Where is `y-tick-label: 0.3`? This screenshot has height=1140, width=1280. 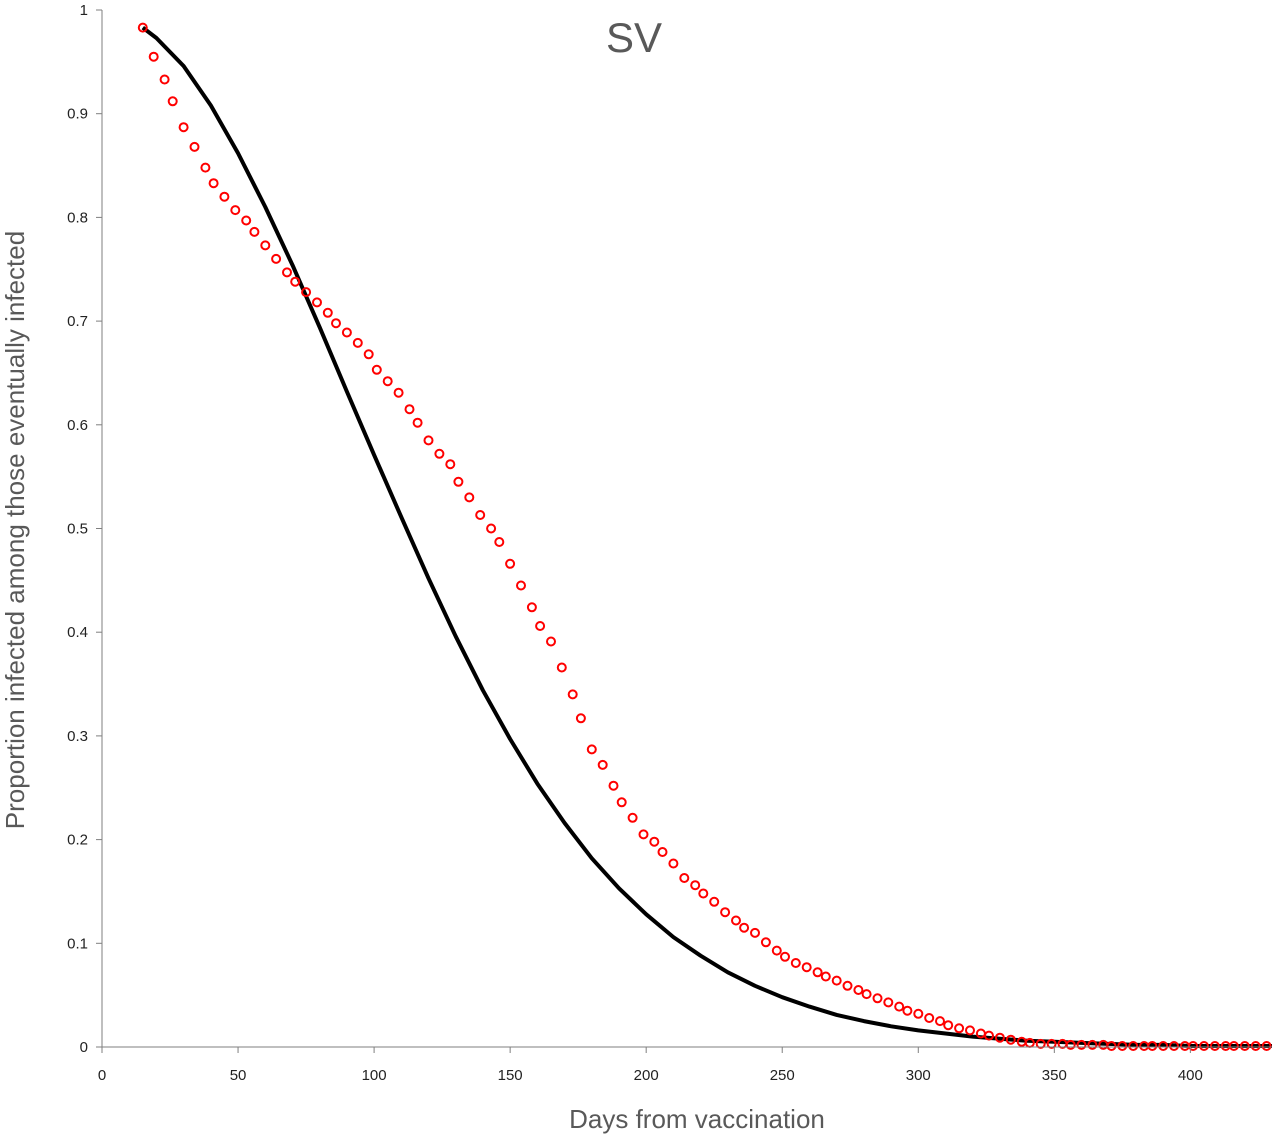
y-tick-label: 0.3 is located at coordinates (77, 736).